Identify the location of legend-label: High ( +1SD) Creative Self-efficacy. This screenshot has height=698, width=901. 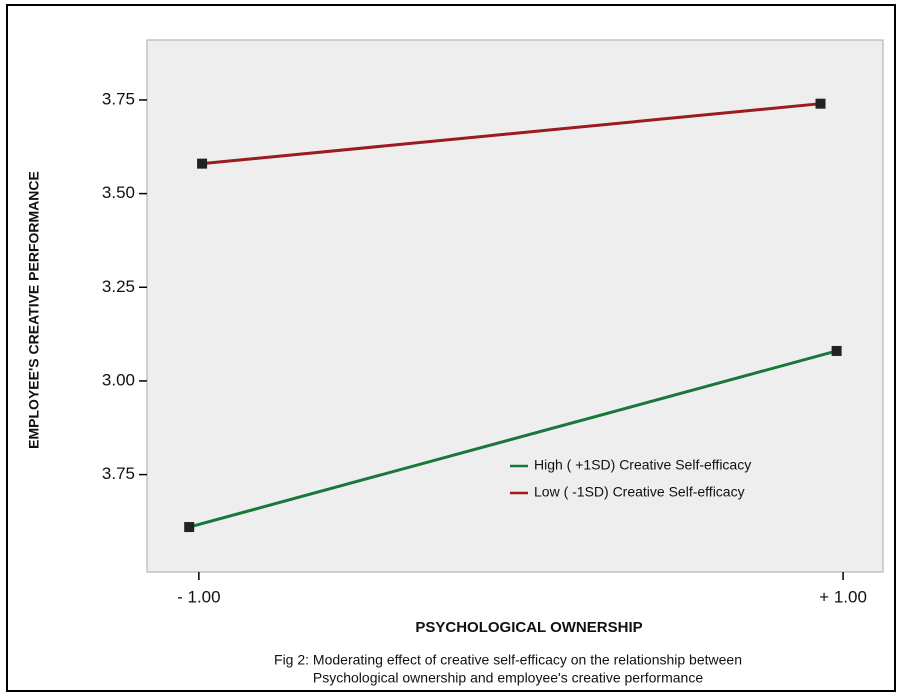
(642, 465).